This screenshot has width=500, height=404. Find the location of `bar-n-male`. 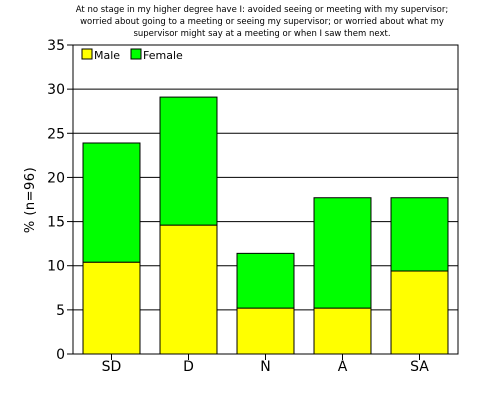

bar-n-male is located at coordinates (265, 331).